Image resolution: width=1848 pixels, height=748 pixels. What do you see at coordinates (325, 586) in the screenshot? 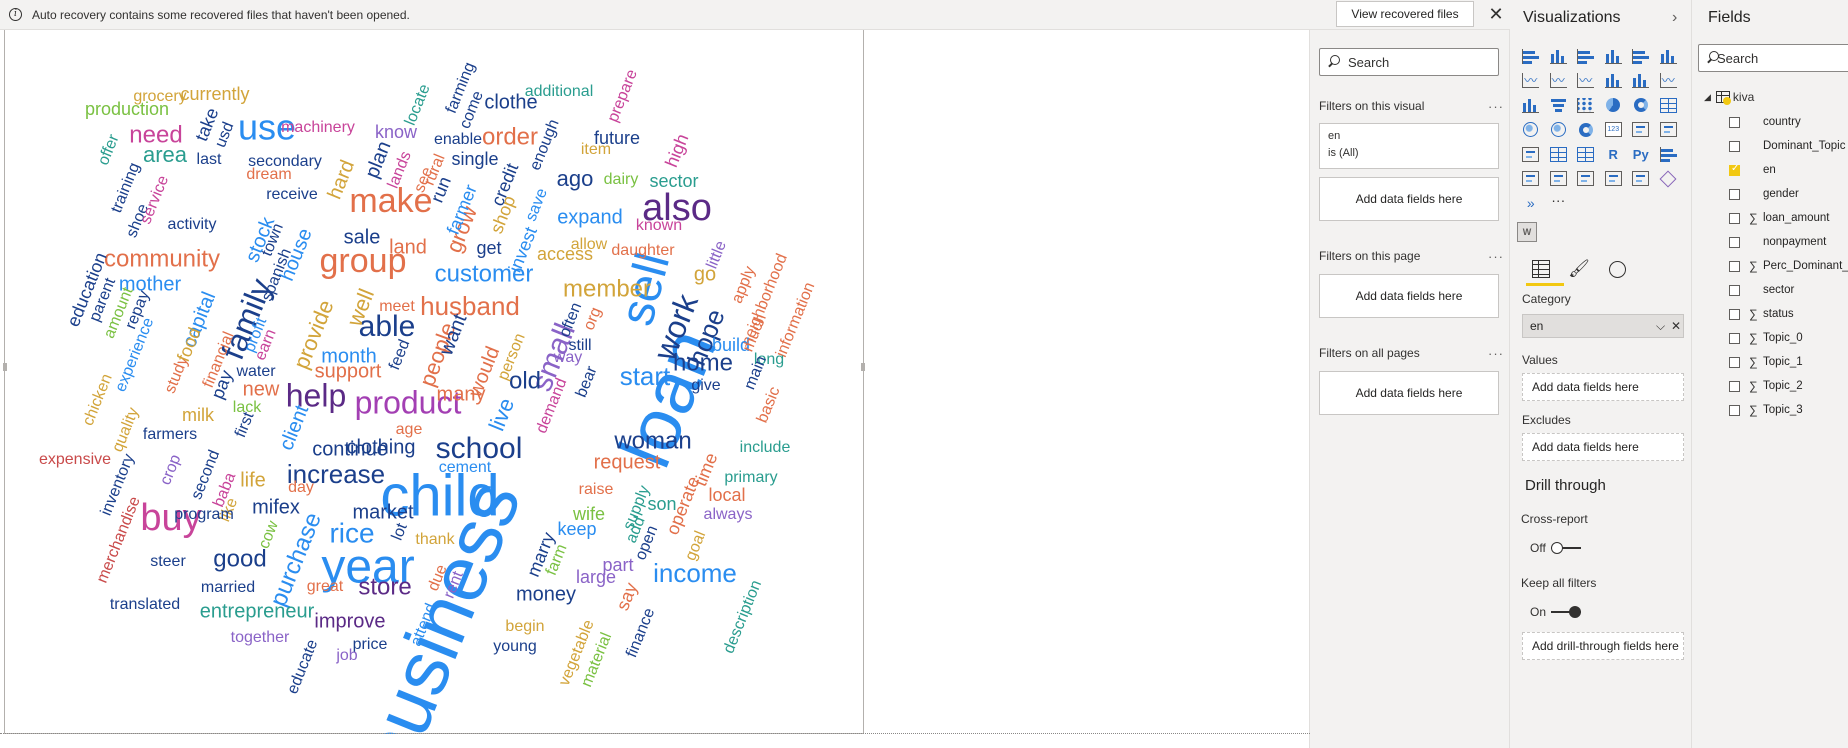
I see `wordcloud-word: great` at bounding box center [325, 586].